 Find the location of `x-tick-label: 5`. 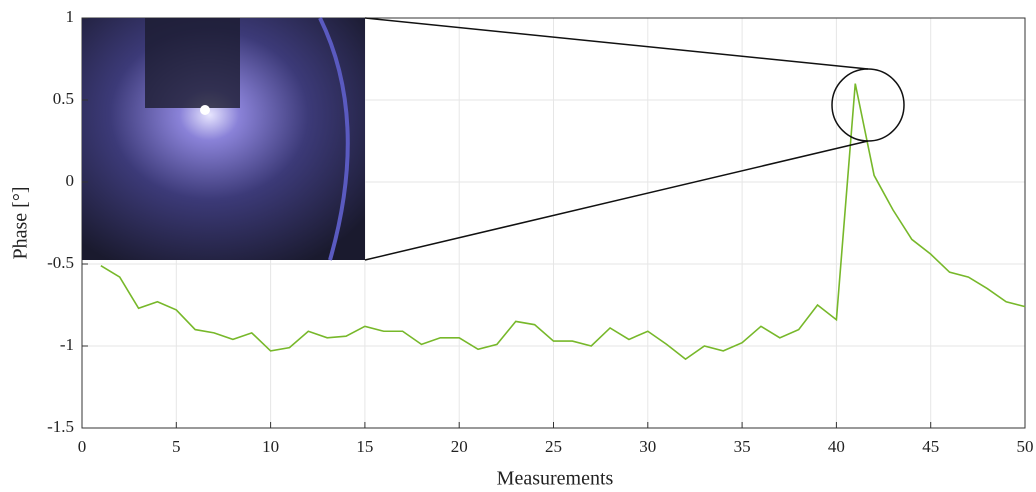

x-tick-label: 5 is located at coordinates (176, 446).